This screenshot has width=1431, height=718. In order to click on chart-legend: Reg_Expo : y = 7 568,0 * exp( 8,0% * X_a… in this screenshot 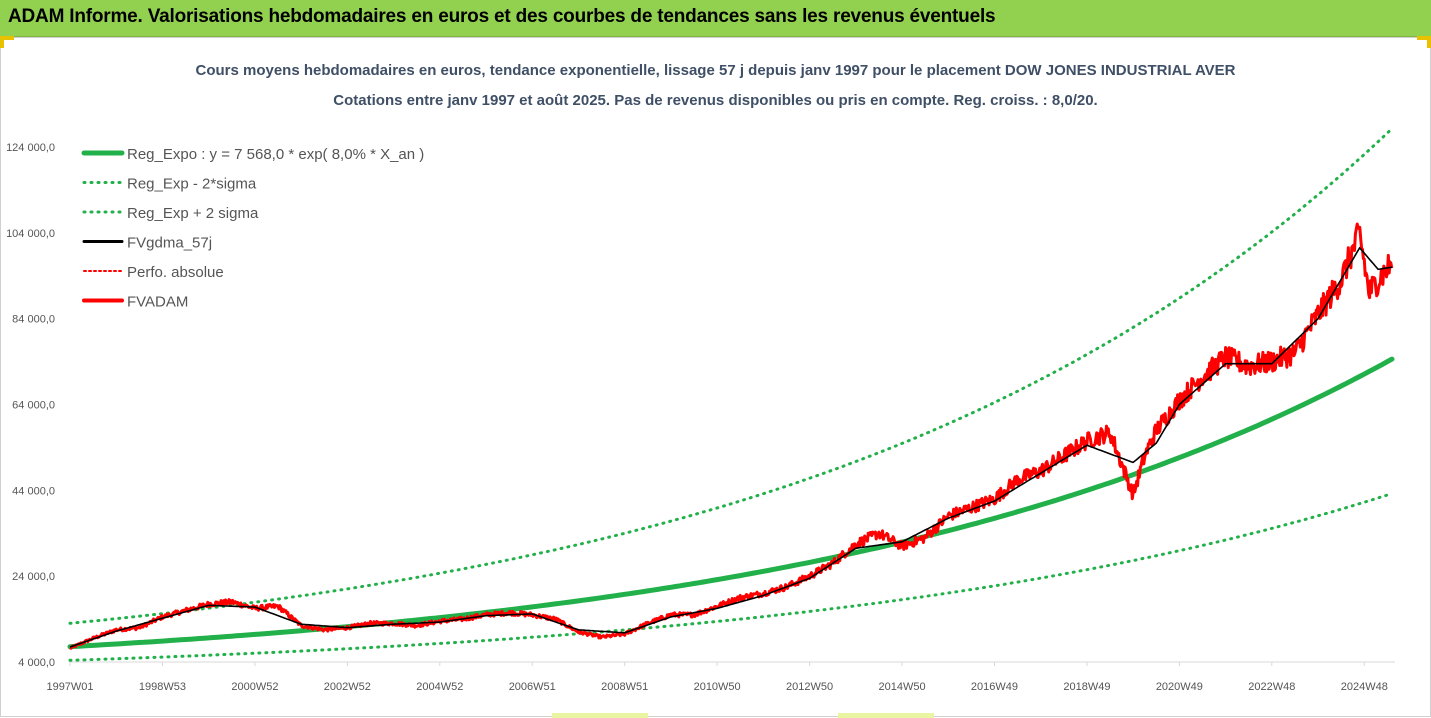, I will do `click(252, 228)`.